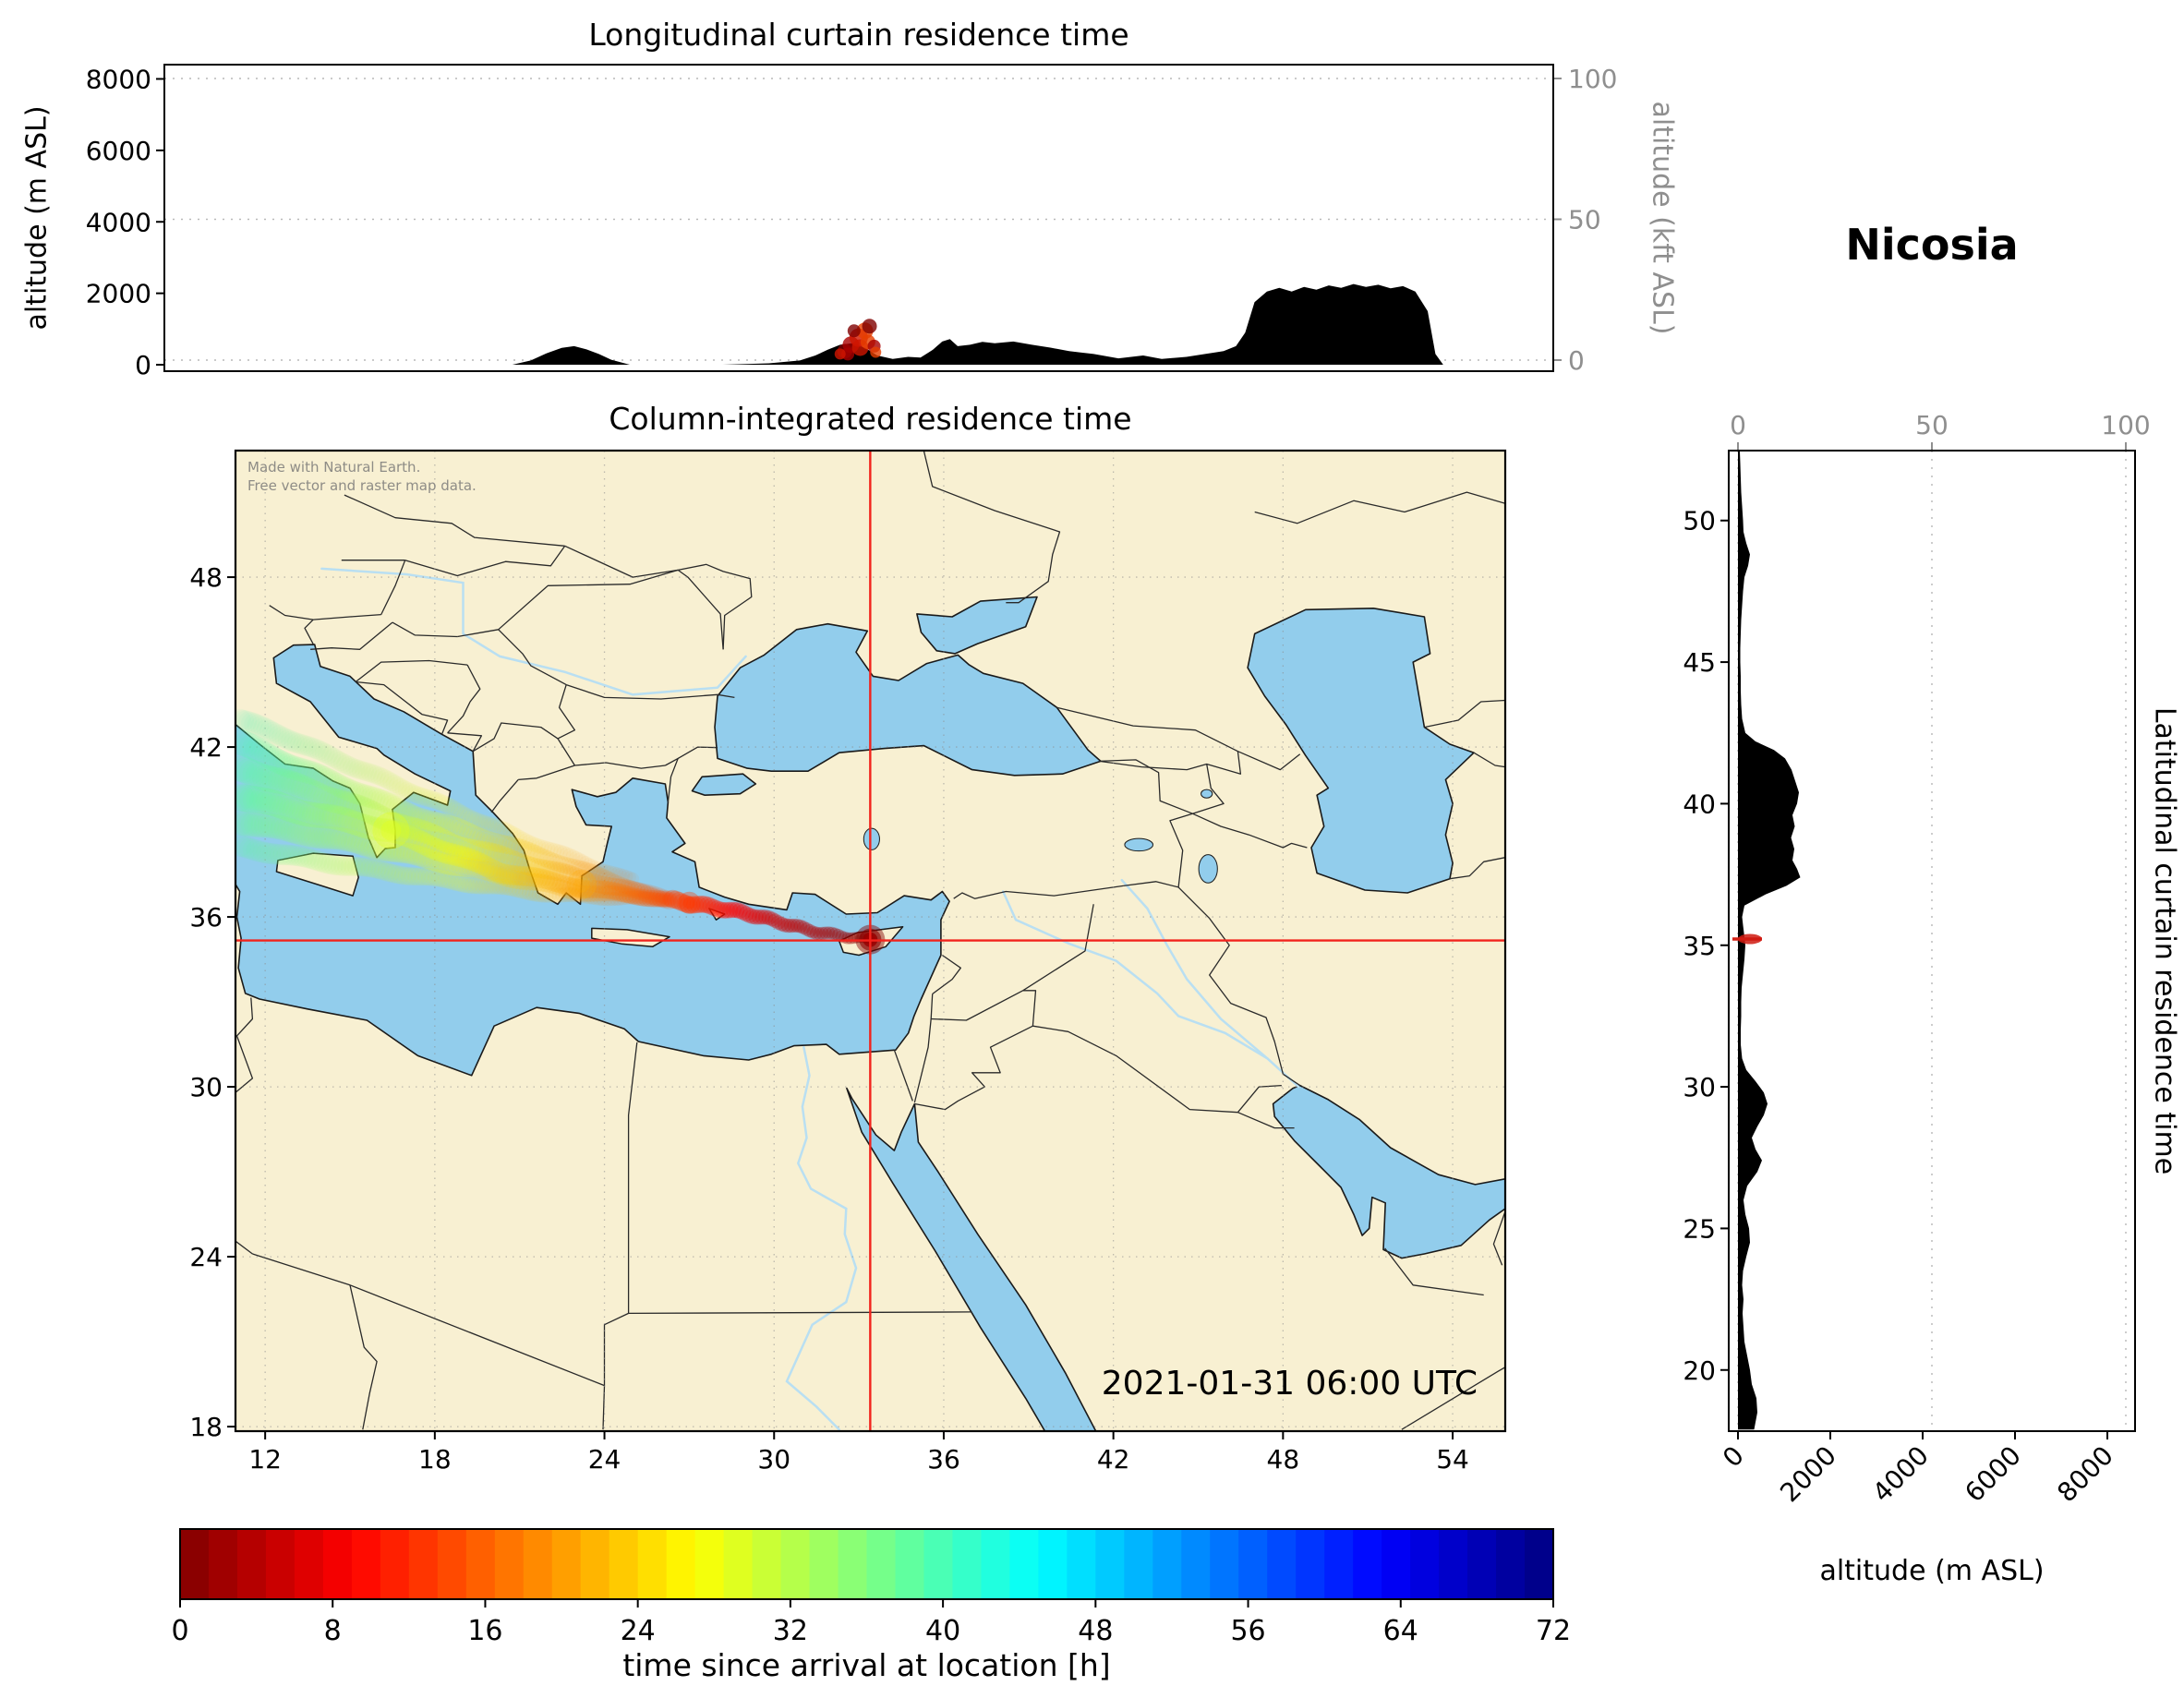  I want to click on timestamp: 2021-01-31 06:00 UTC, so click(1289, 1384).